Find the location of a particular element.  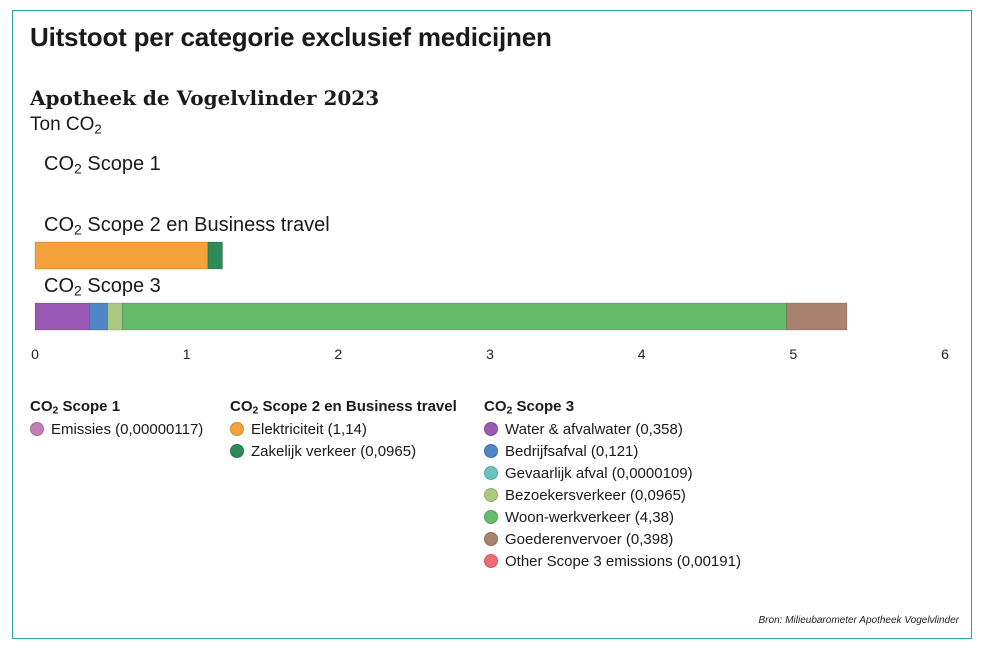

x-tick-label: 2 is located at coordinates (338, 354).